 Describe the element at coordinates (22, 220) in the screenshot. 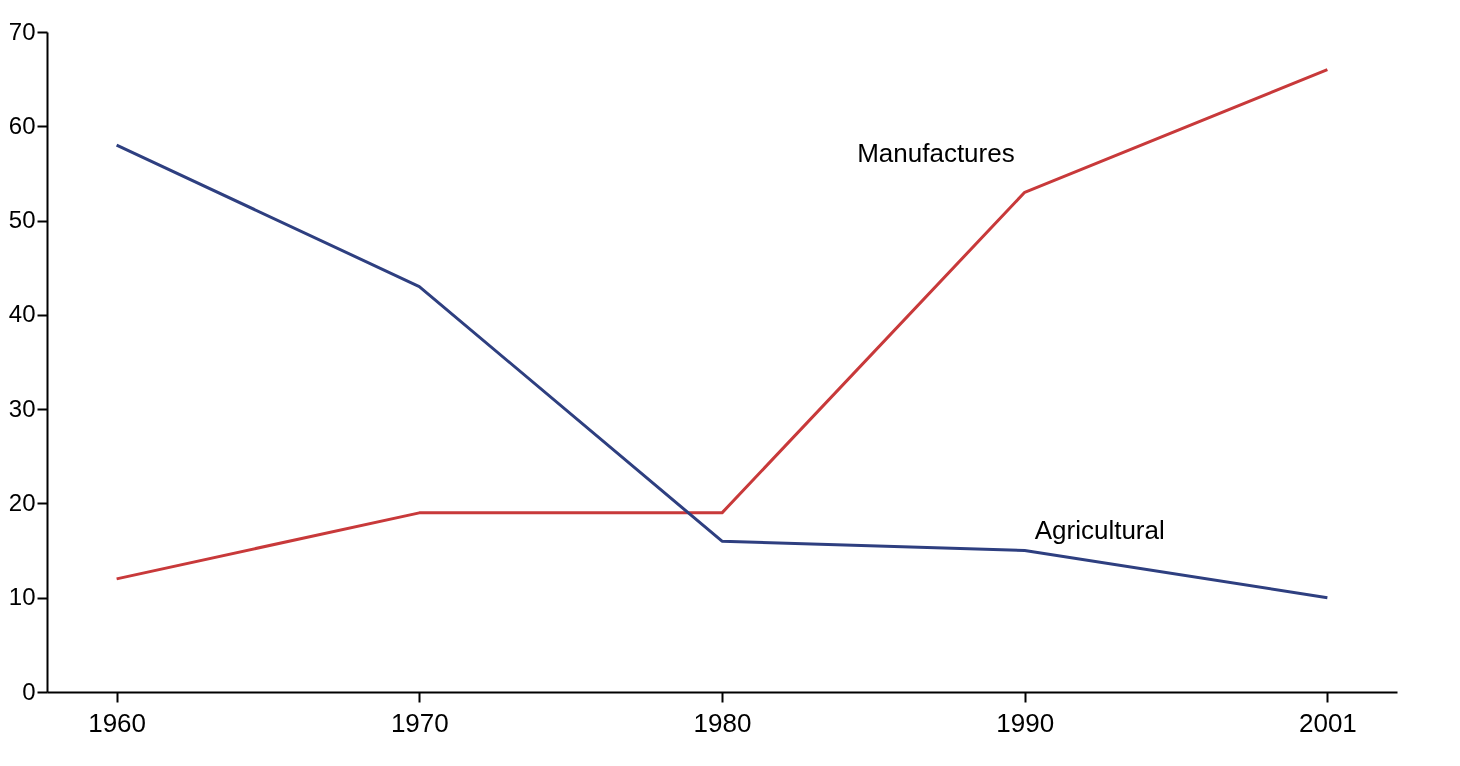

I see `y-tick-label: 50` at that location.